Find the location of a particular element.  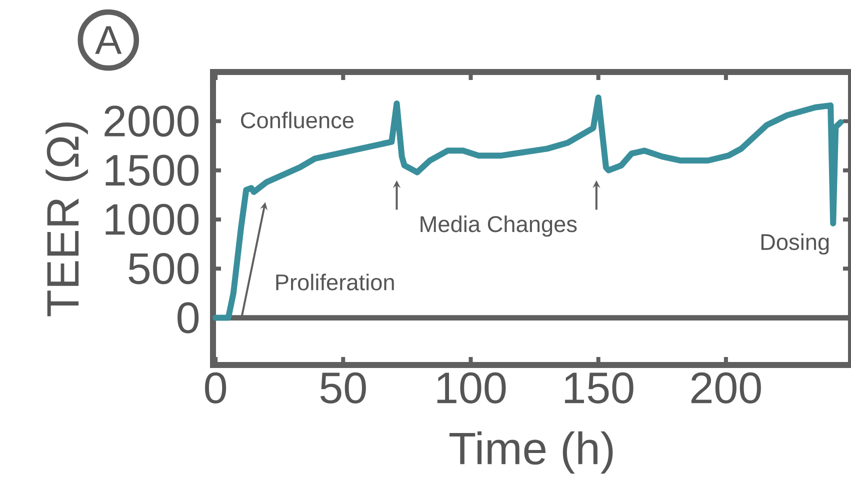

y-tick-label: 500 is located at coordinates (163, 268).